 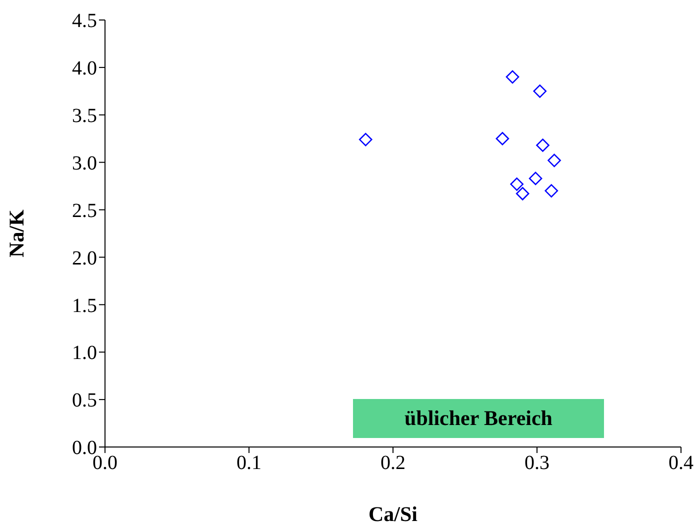 What do you see at coordinates (393, 463) in the screenshot?
I see `x-tick-label: 0.2` at bounding box center [393, 463].